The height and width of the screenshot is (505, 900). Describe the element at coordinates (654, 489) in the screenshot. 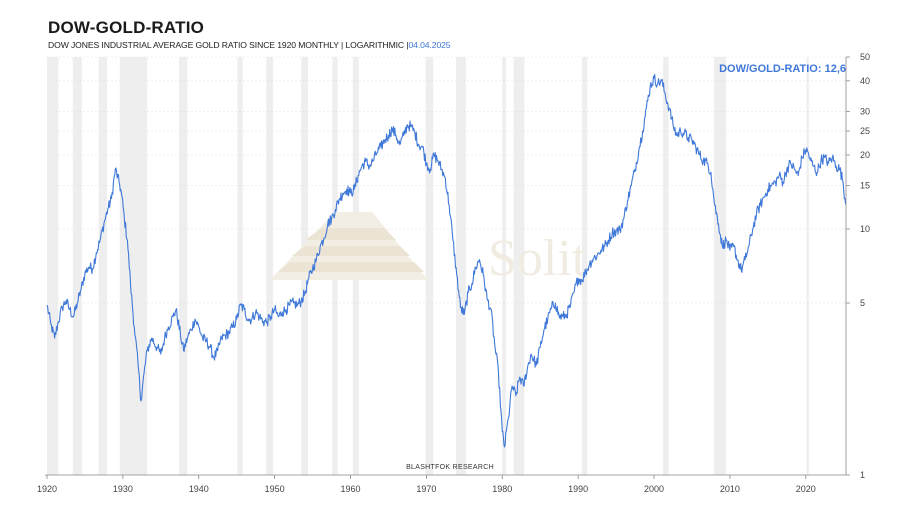

I see `tick-label-x-2000: 2000` at that location.